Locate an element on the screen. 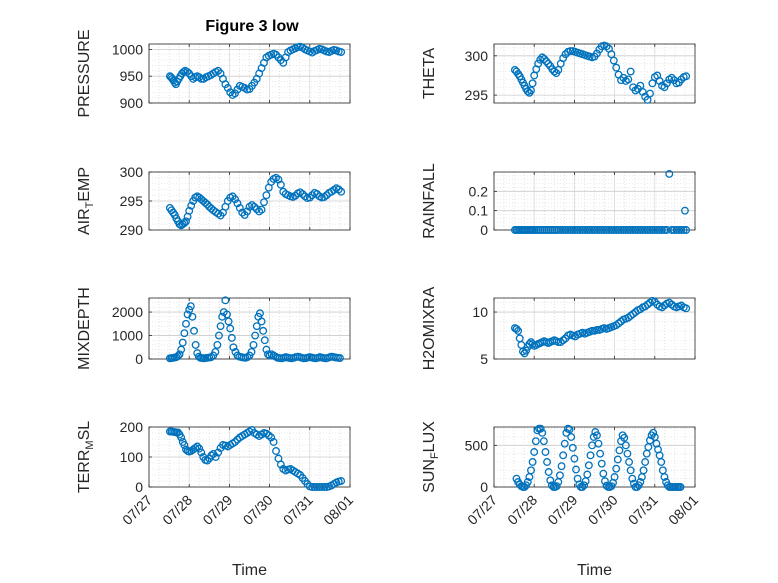 This screenshot has height=583, width=778. theta-ytick-label: 295 is located at coordinates (477, 95).